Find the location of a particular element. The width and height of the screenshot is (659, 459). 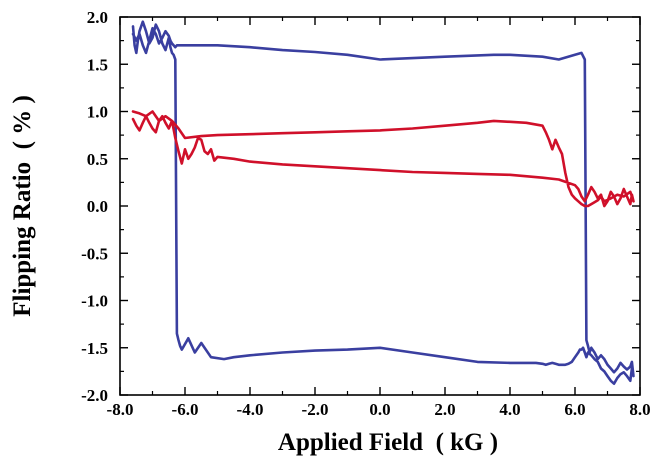

y-axis-label: Flipping Ratio ( % ) is located at coordinates (22, 206).